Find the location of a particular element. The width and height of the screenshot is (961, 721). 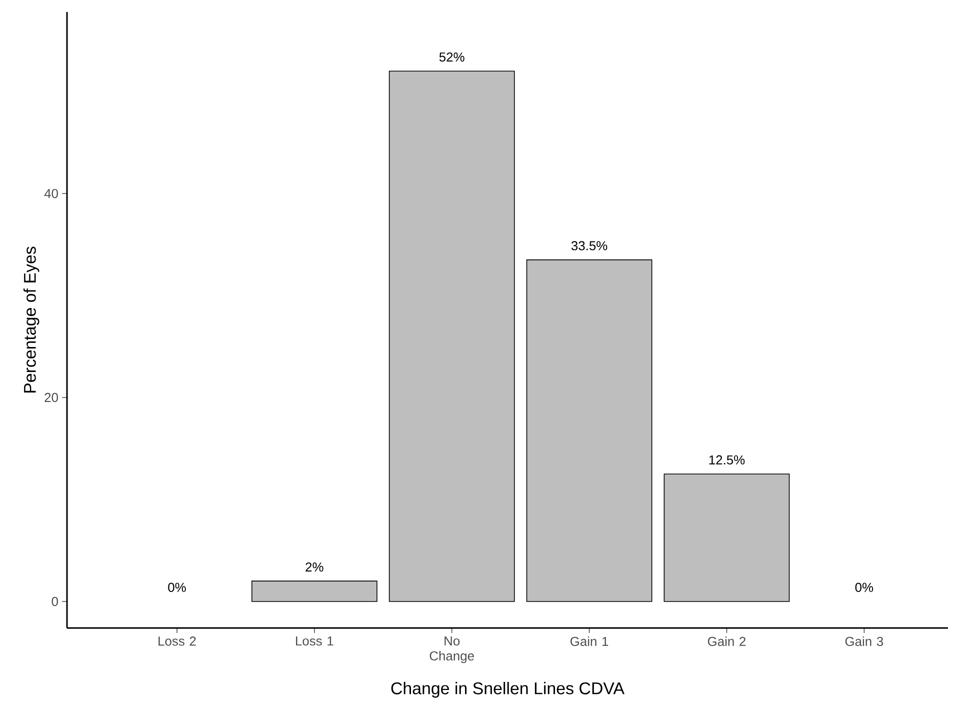

x-tick-label: Loss 1 is located at coordinates (315, 641).